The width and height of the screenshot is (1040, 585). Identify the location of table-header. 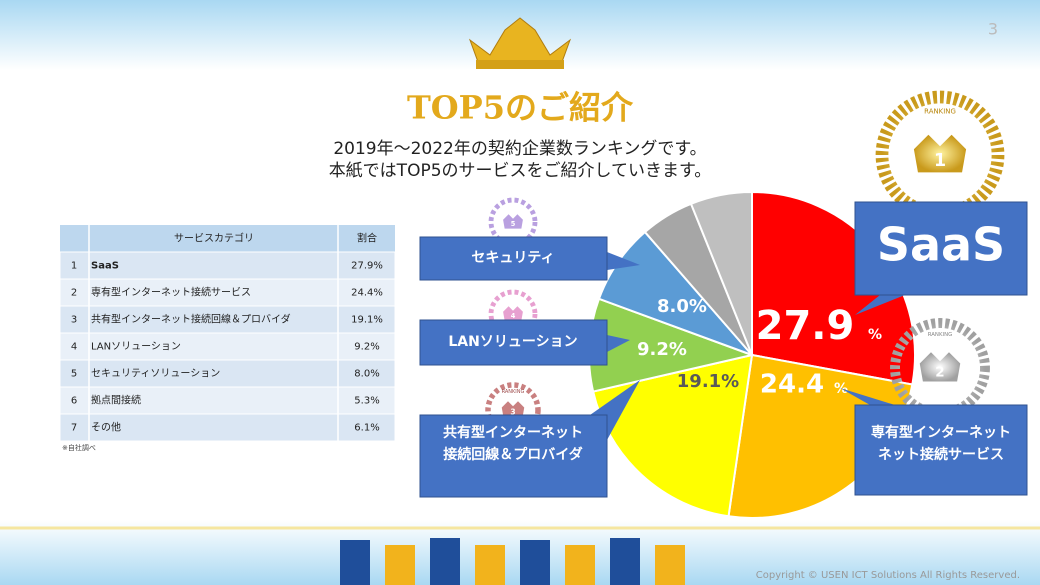
(227, 238).